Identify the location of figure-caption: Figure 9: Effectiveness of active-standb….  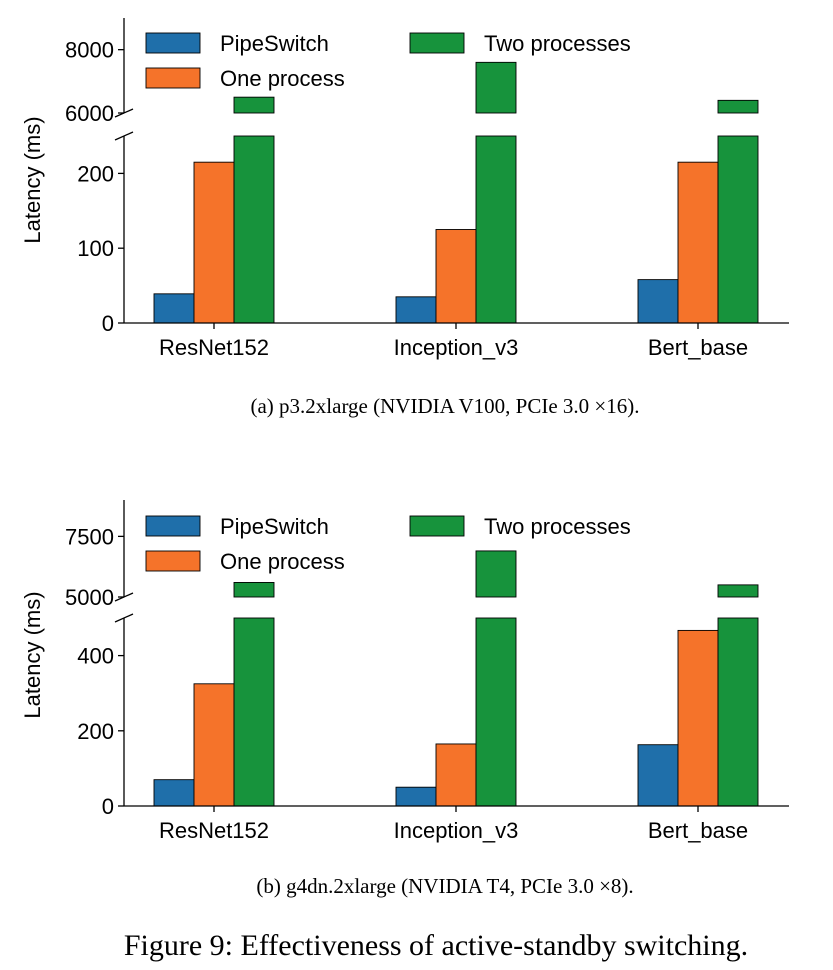
(436, 945).